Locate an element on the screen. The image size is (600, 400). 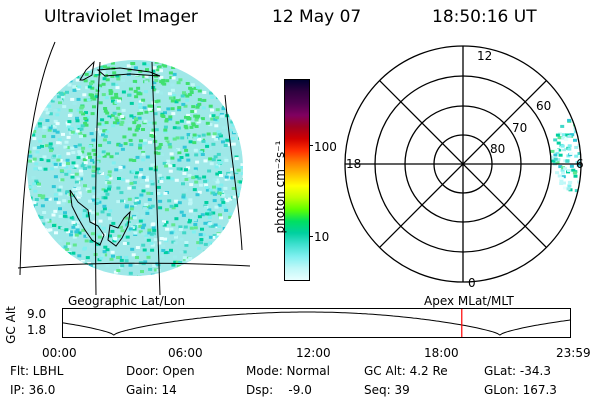
colorbar-gradient is located at coordinates (297, 180).